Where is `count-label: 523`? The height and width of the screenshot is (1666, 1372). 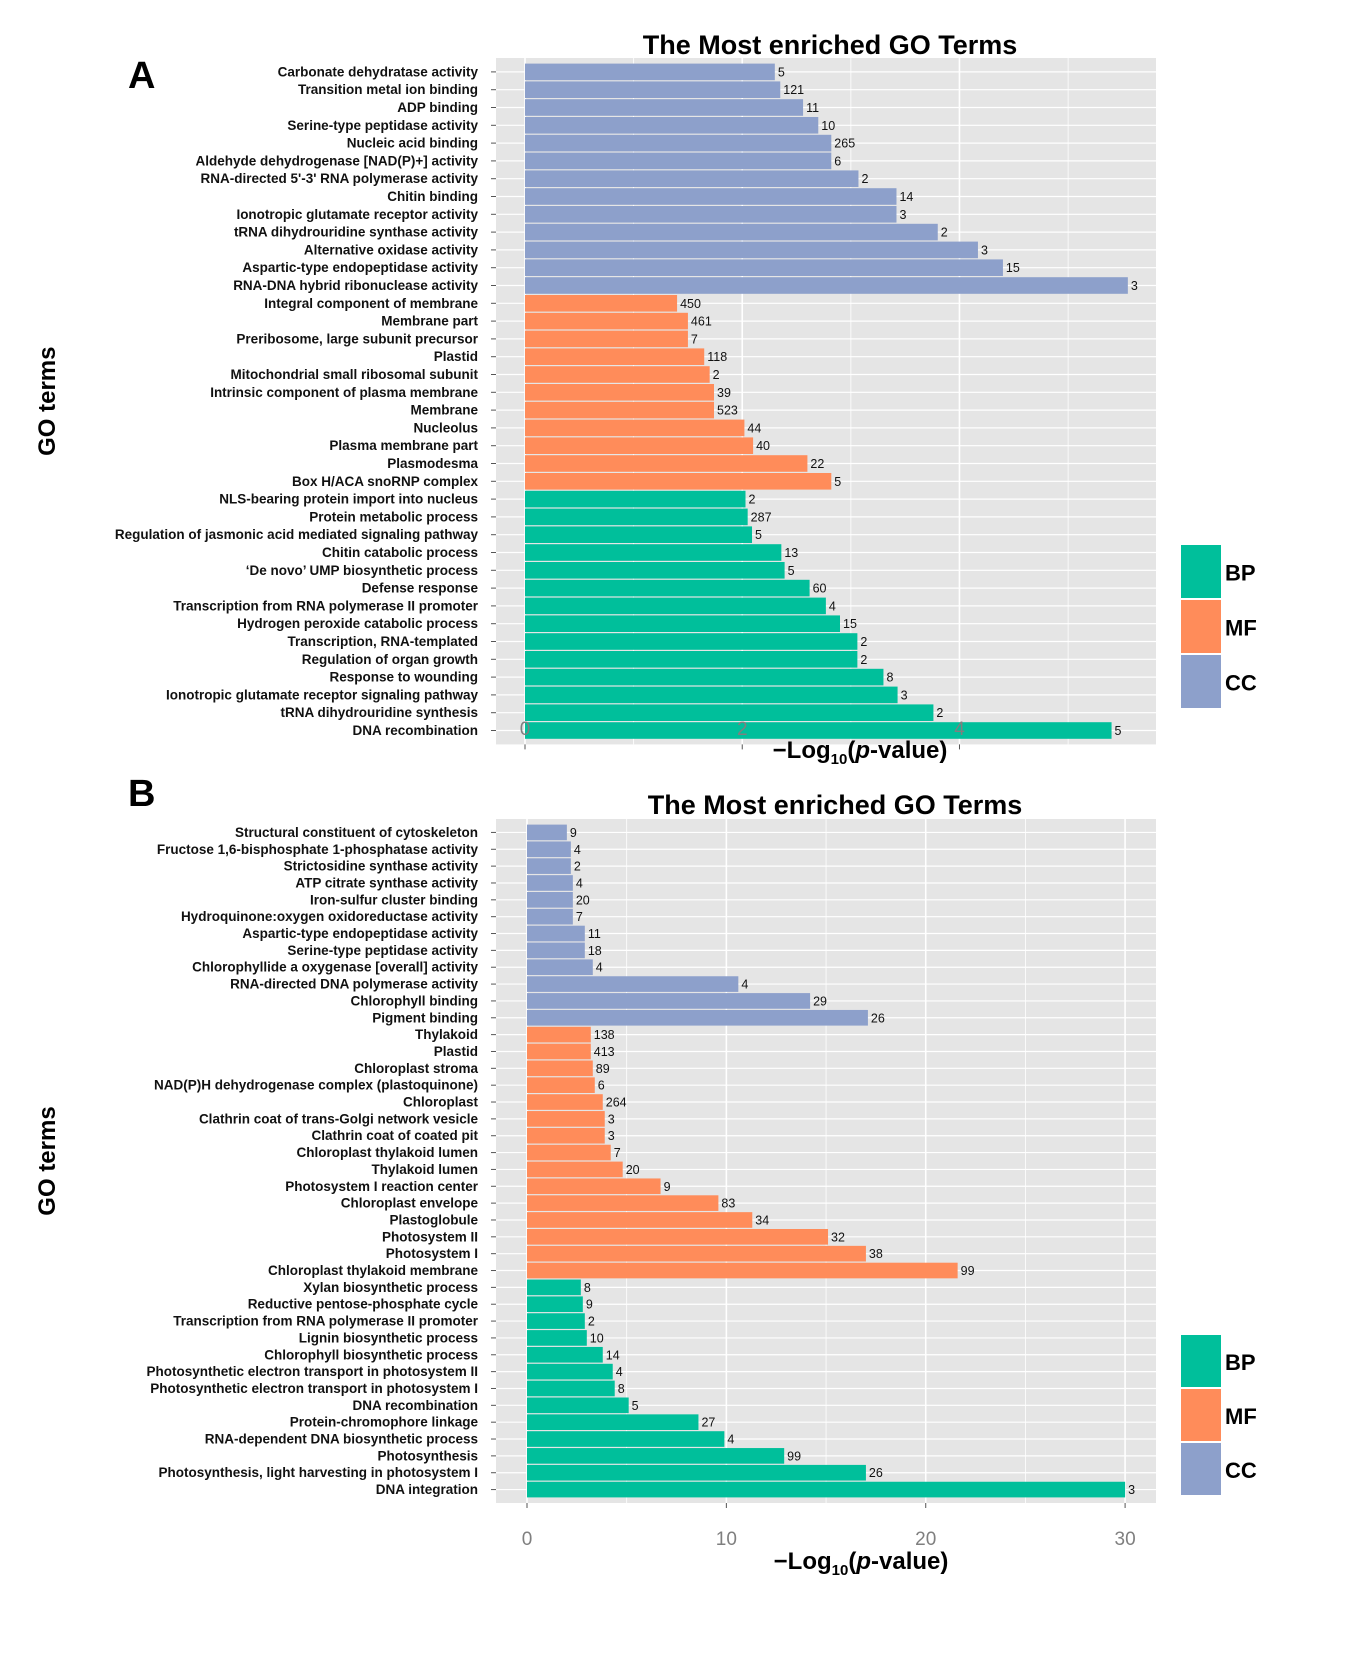
count-label: 523 is located at coordinates (727, 411).